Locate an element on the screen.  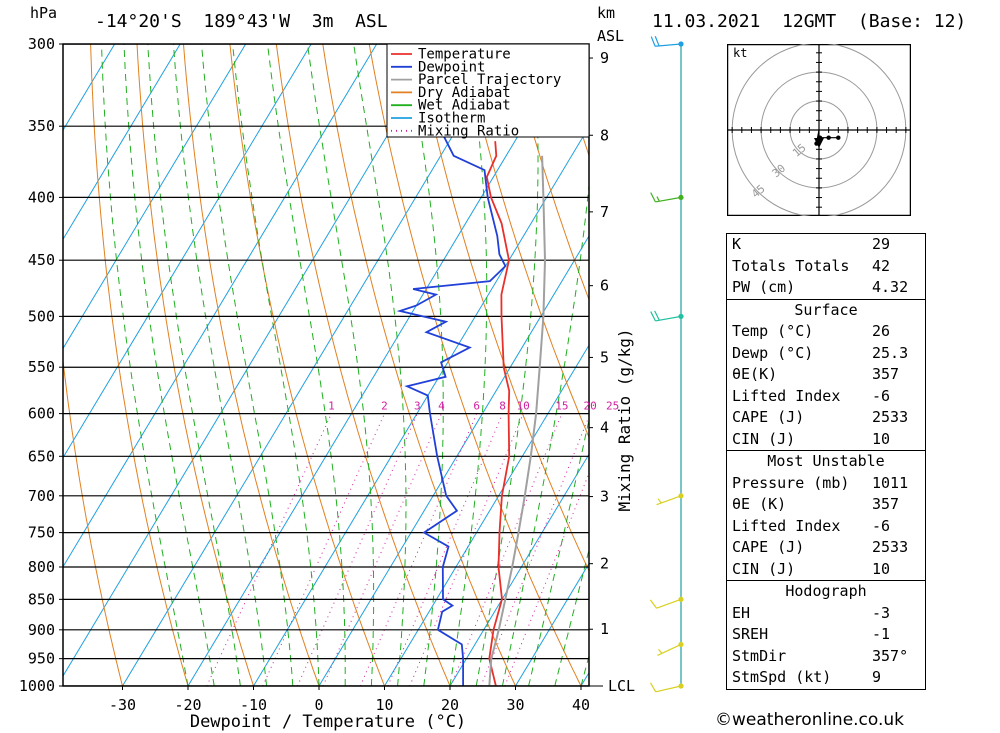
stat-row: EH -3 is located at coordinates (826, 614).